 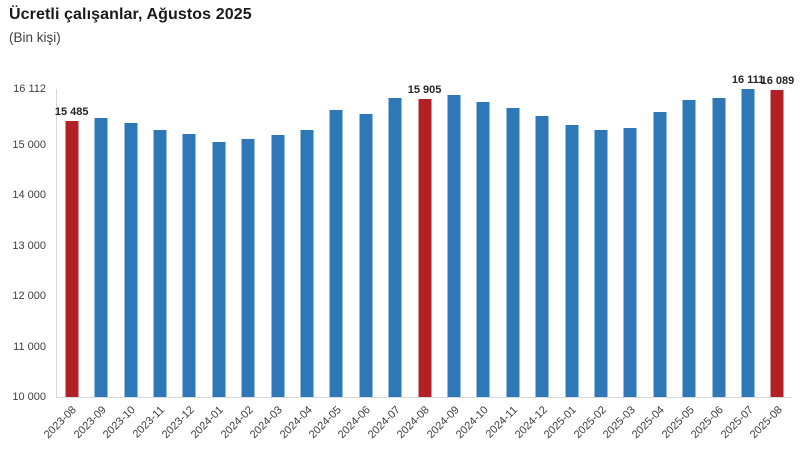 What do you see at coordinates (29, 145) in the screenshot?
I see `y-tick-label: 15 000` at bounding box center [29, 145].